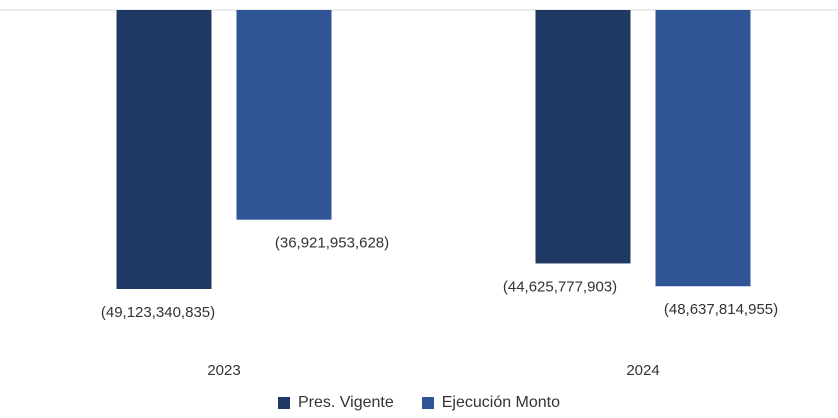 The image size is (838, 418). Describe the element at coordinates (642, 370) in the screenshot. I see `category-label-2024: 2024` at that location.